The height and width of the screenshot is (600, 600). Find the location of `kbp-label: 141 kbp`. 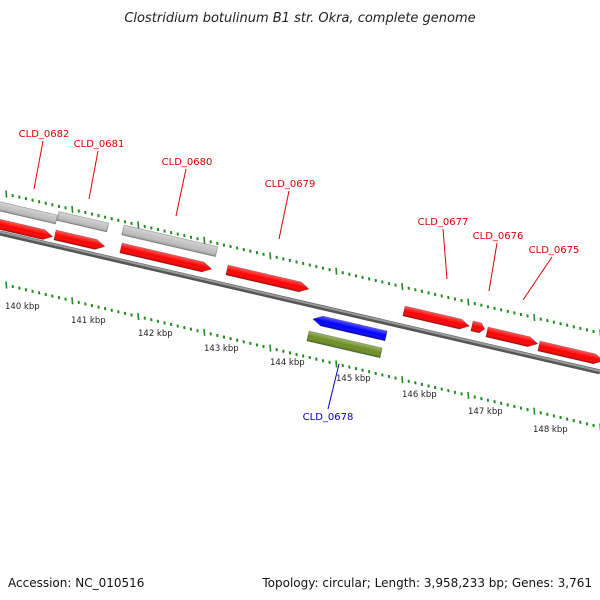

kbp-label: 141 kbp is located at coordinates (88, 321).